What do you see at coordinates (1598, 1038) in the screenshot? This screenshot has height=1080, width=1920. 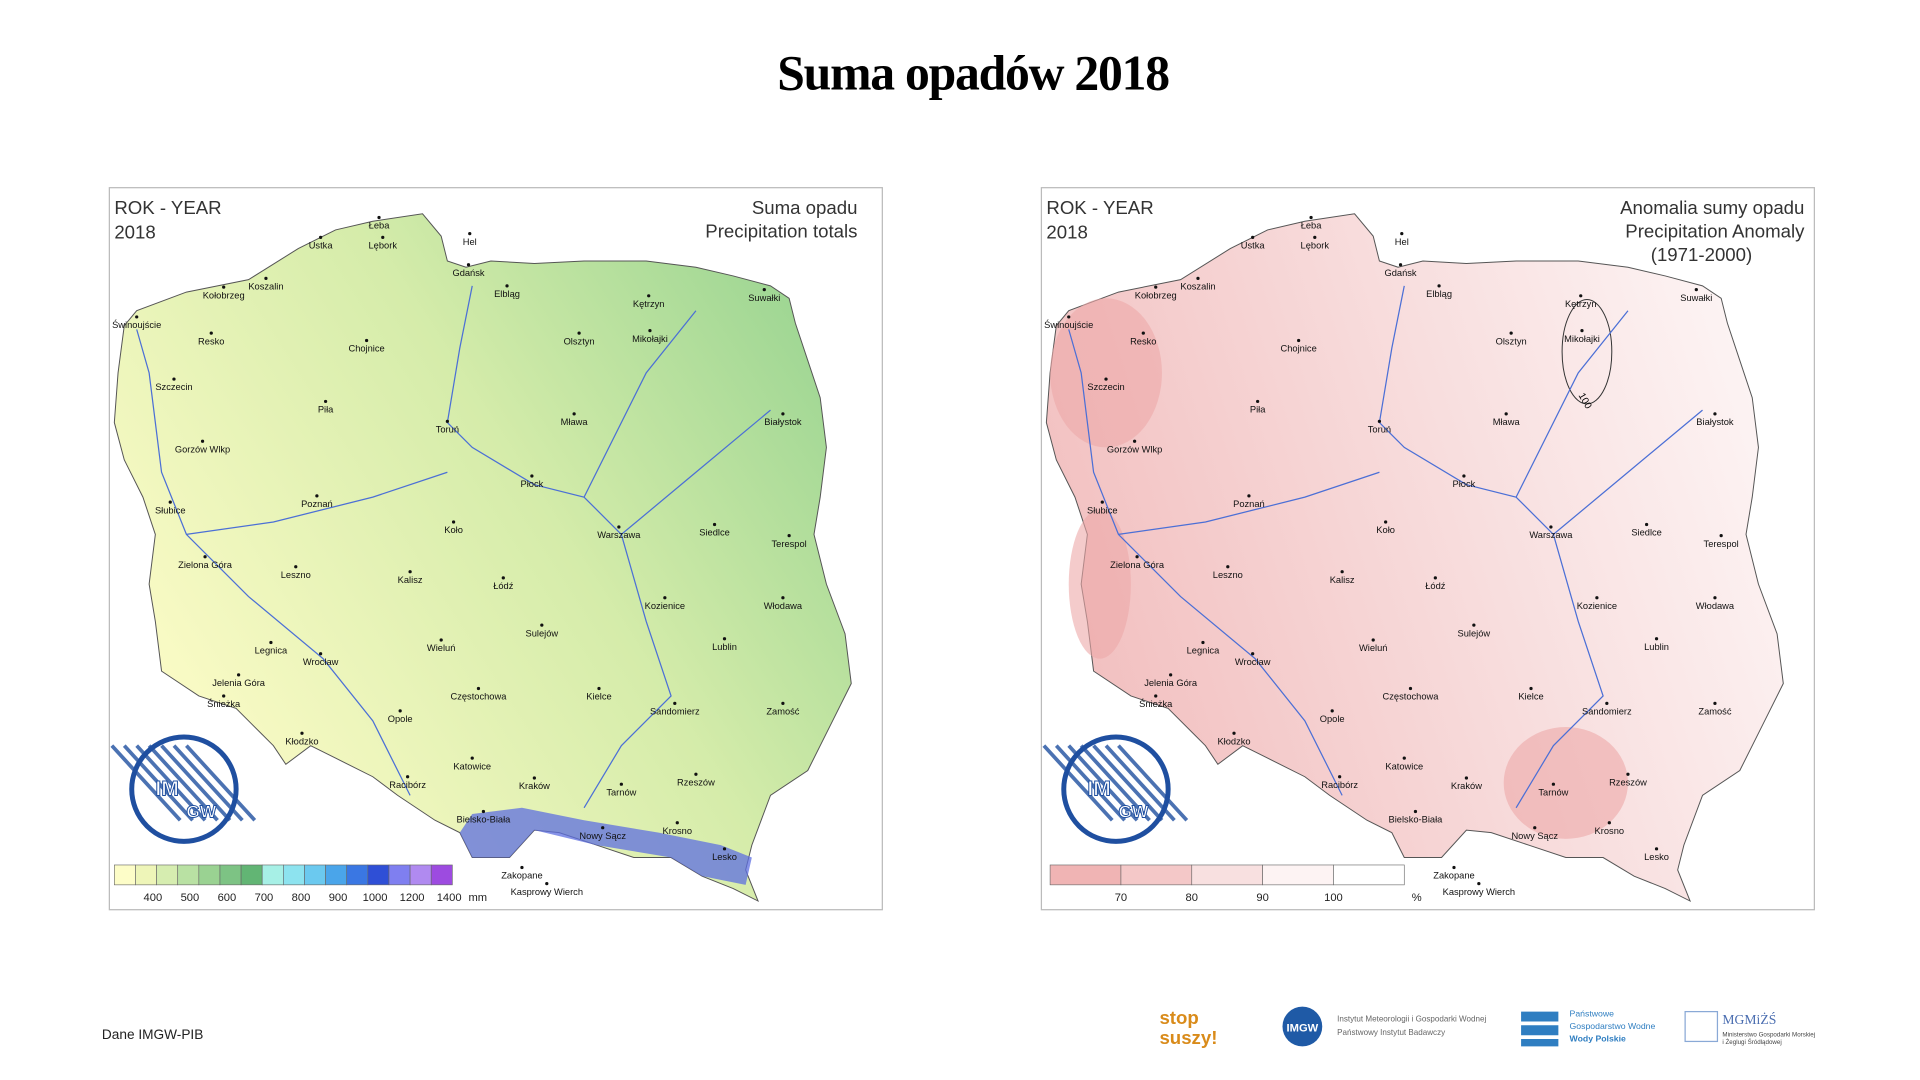 I see `logo-text: Wody Polskie` at bounding box center [1598, 1038].